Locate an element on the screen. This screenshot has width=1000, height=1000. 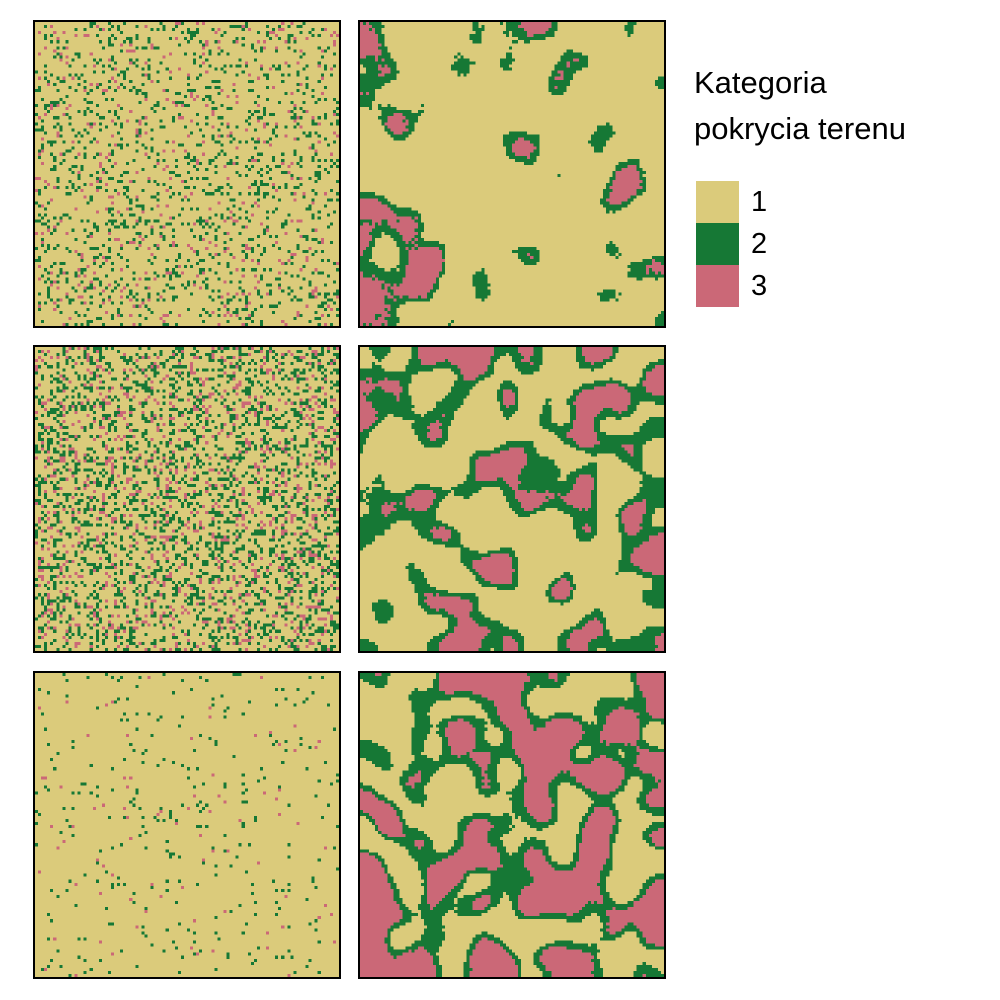
legend-title-line1: Kategoria is located at coordinates (760, 82).